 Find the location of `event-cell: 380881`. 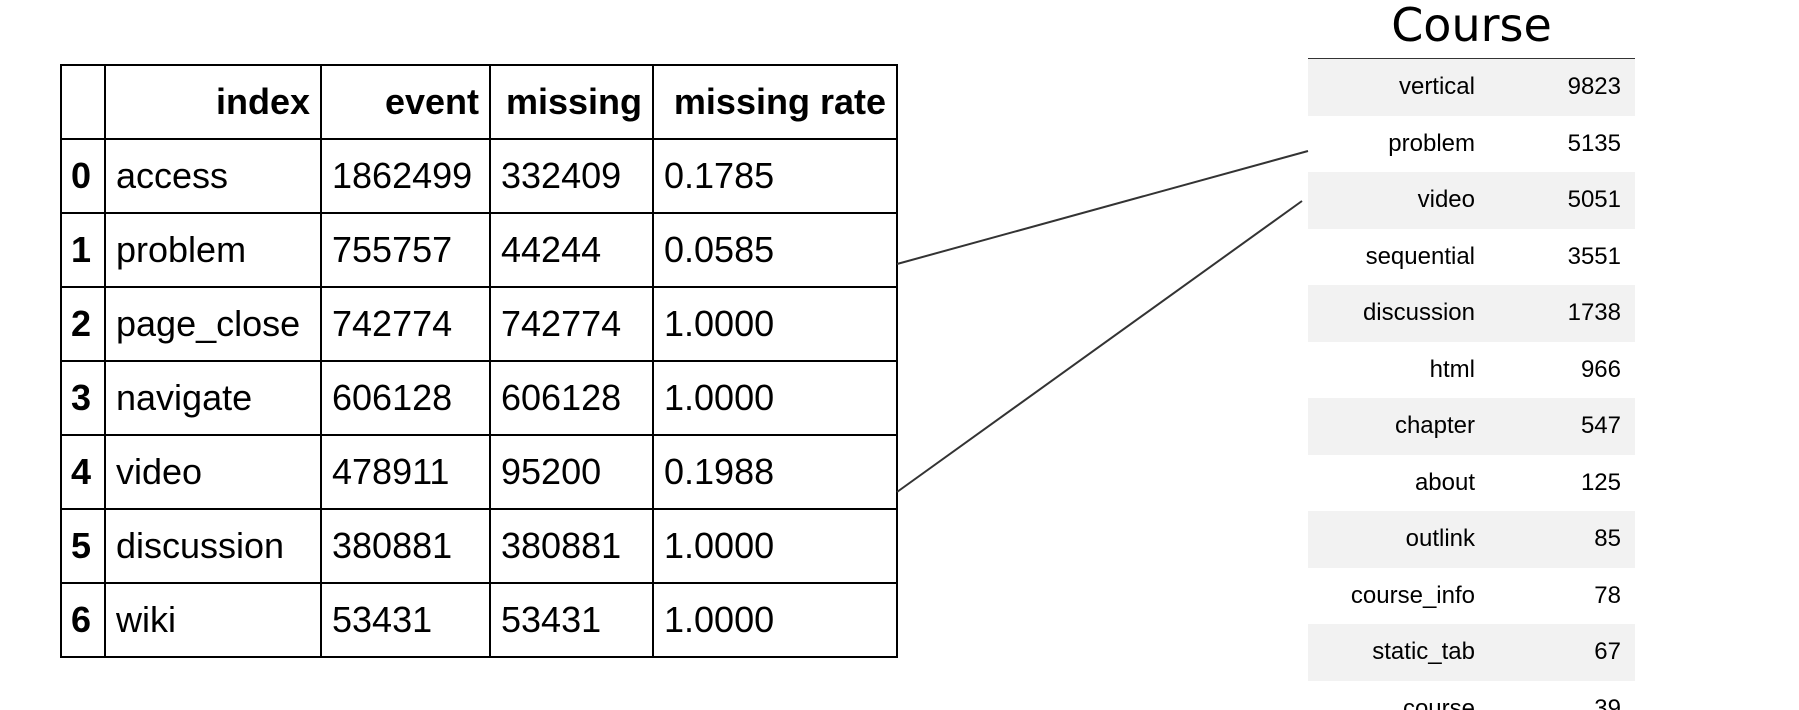

event-cell: 380881 is located at coordinates (405, 546).